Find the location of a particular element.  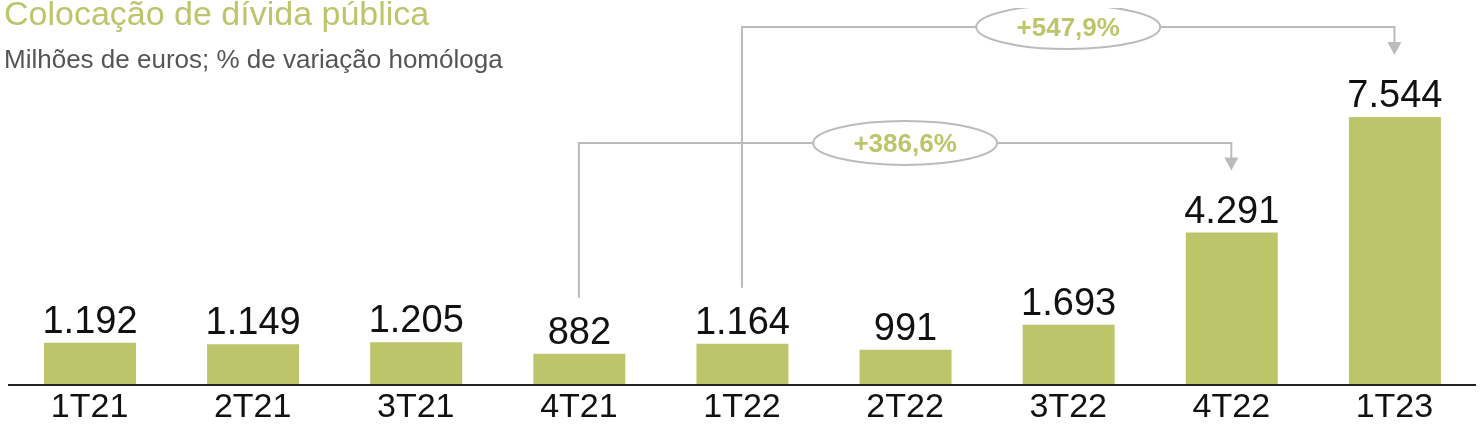

chart-subtitle: Milhões de euros; % de variação homóloga is located at coordinates (253, 59).